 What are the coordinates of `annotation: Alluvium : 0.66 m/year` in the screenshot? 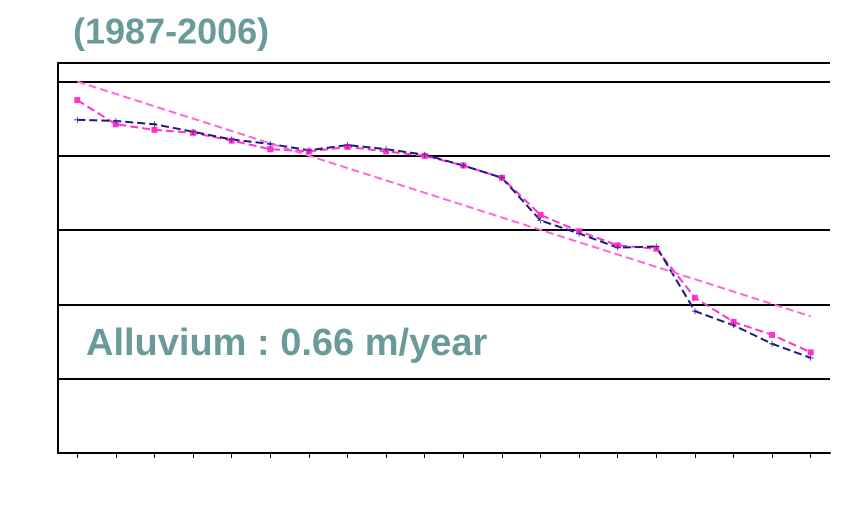 It's located at (287, 343).